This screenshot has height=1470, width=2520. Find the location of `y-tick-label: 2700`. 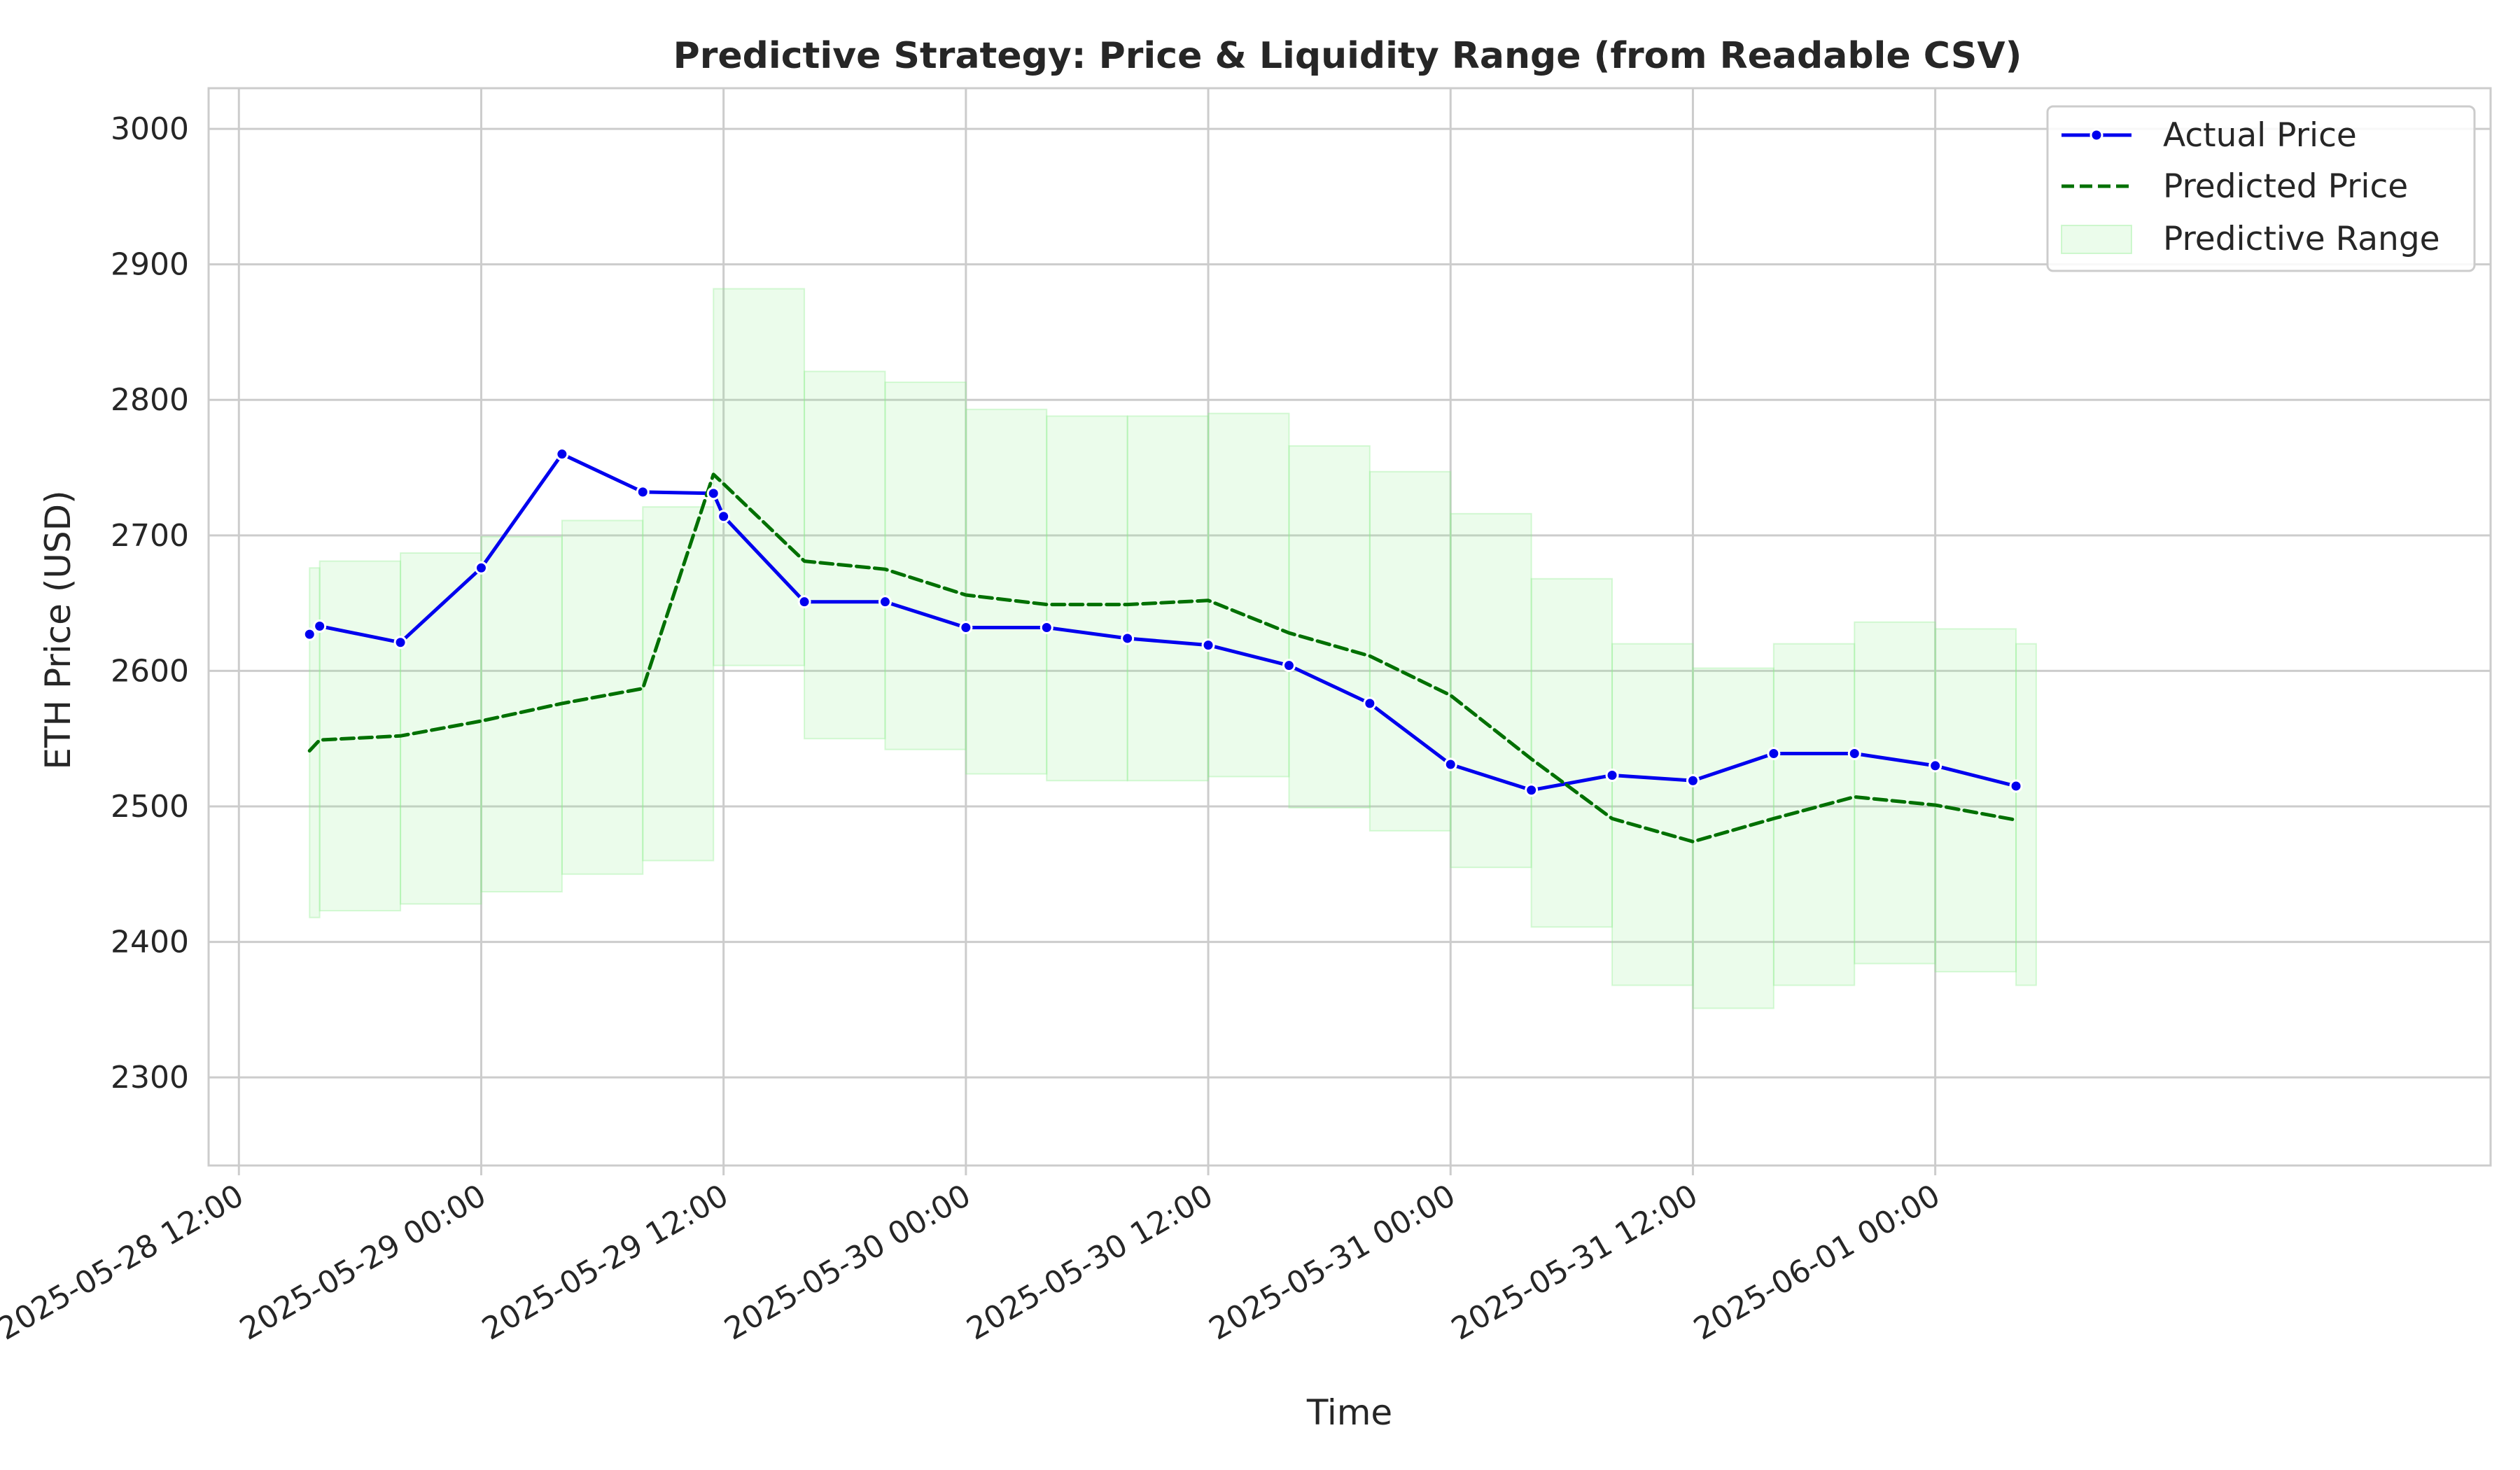

y-tick-label: 2700 is located at coordinates (150, 536).